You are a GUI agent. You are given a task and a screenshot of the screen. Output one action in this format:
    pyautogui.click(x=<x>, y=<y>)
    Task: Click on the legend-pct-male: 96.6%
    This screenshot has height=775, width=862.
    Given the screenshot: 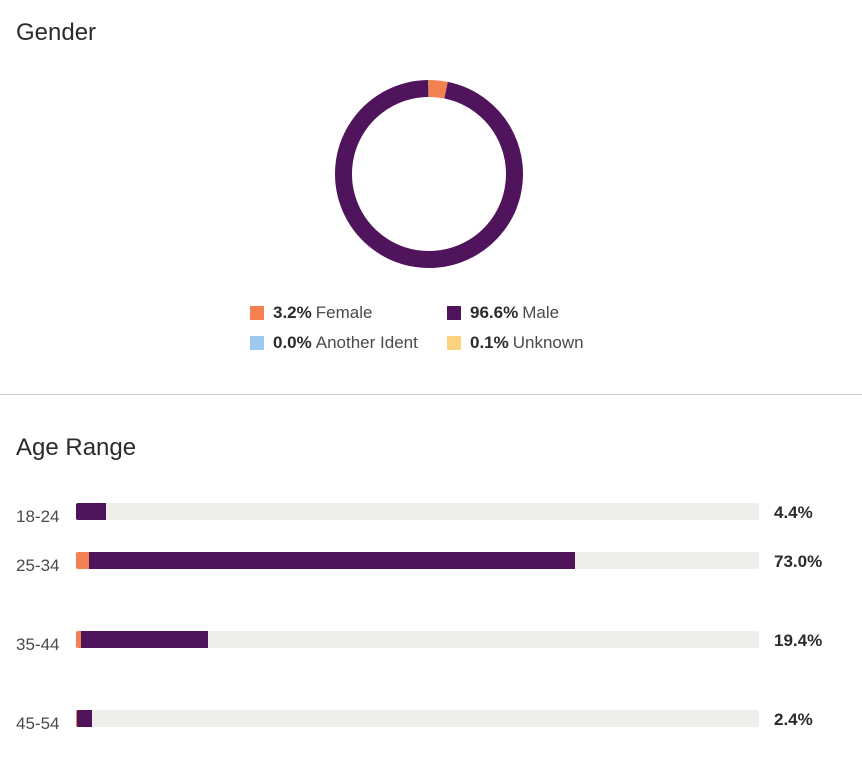 What is the action you would take?
    pyautogui.click(x=494, y=312)
    